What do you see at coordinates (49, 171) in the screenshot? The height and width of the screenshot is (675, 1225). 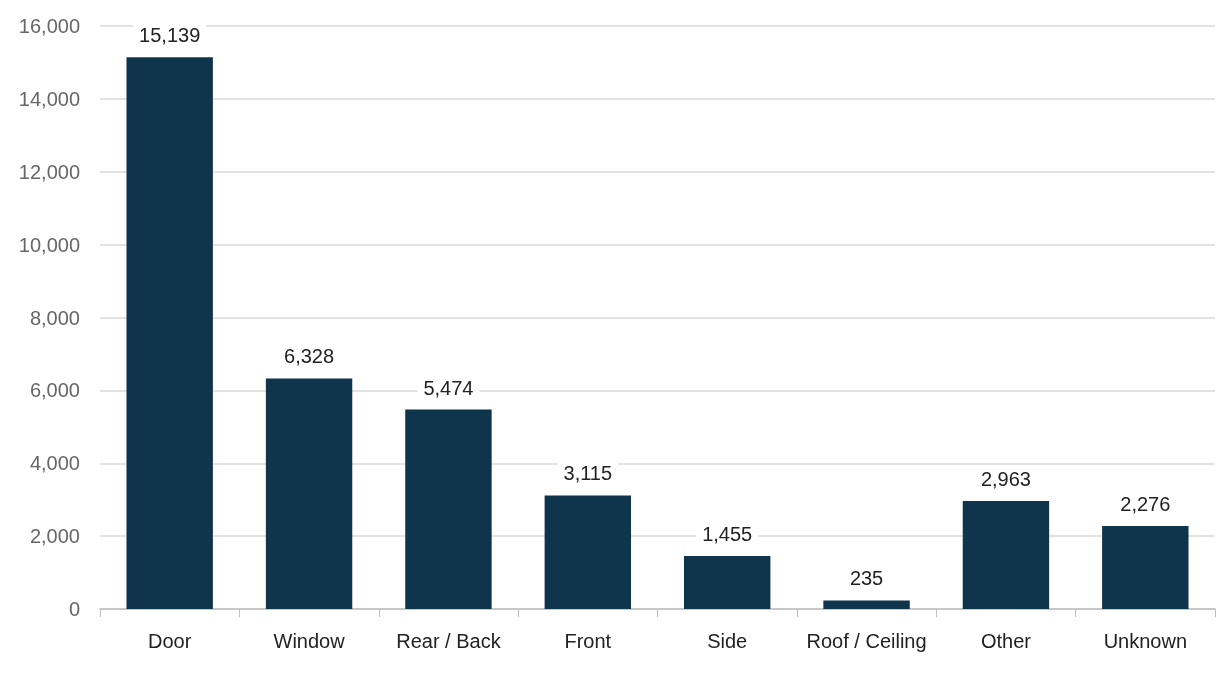 I see `y-tick-label: 12,000` at bounding box center [49, 171].